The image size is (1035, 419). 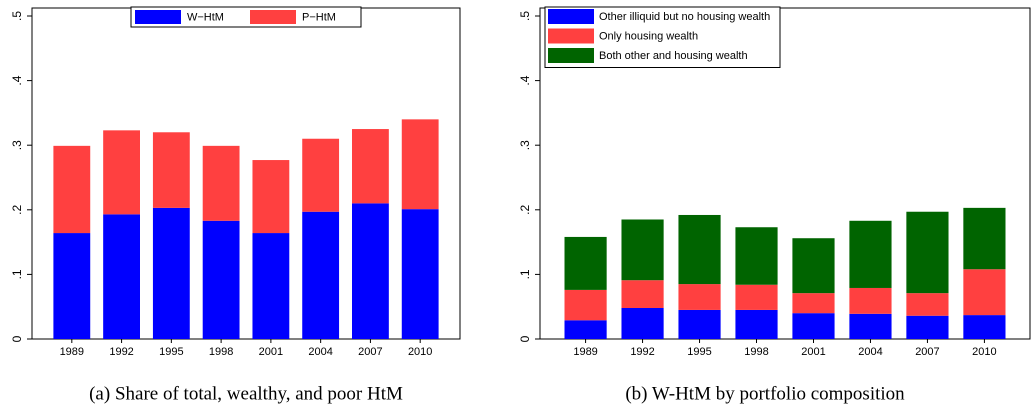 I want to click on legend-label: W−HtM, so click(x=205, y=17).